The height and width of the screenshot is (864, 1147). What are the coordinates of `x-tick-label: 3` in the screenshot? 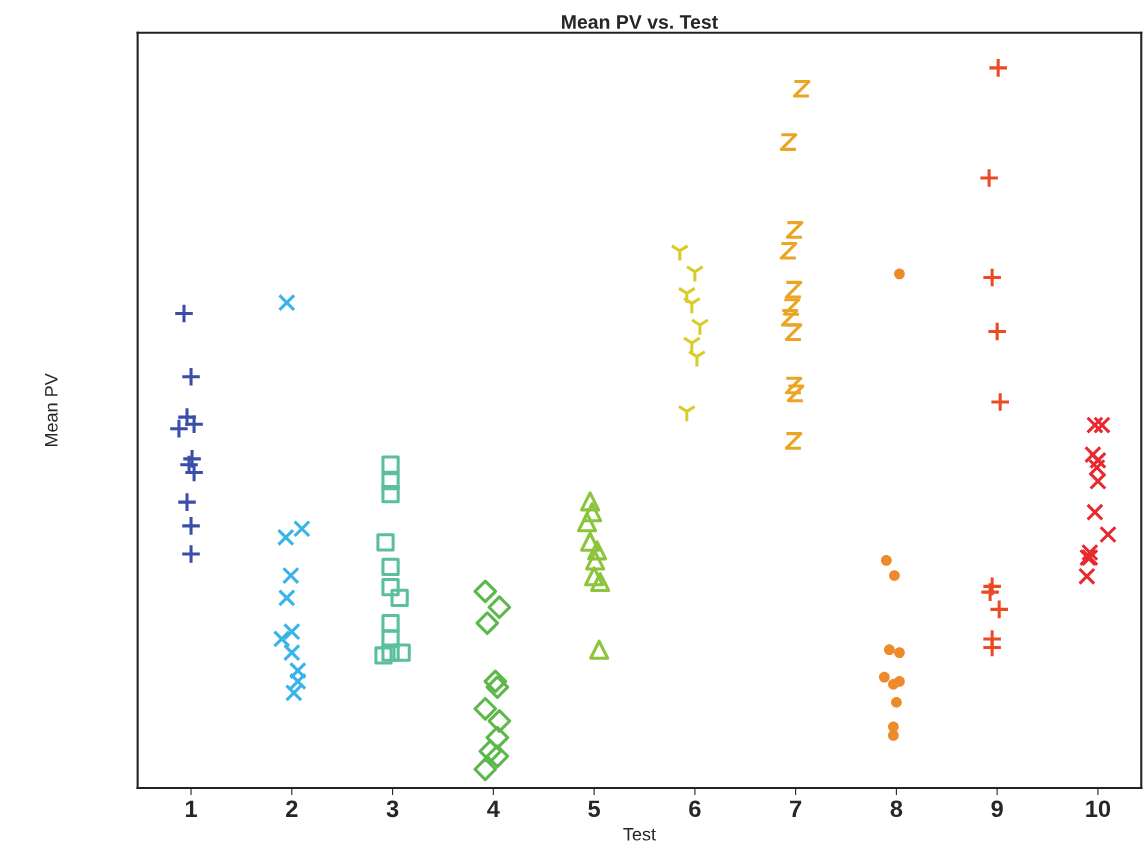 It's located at (392, 809).